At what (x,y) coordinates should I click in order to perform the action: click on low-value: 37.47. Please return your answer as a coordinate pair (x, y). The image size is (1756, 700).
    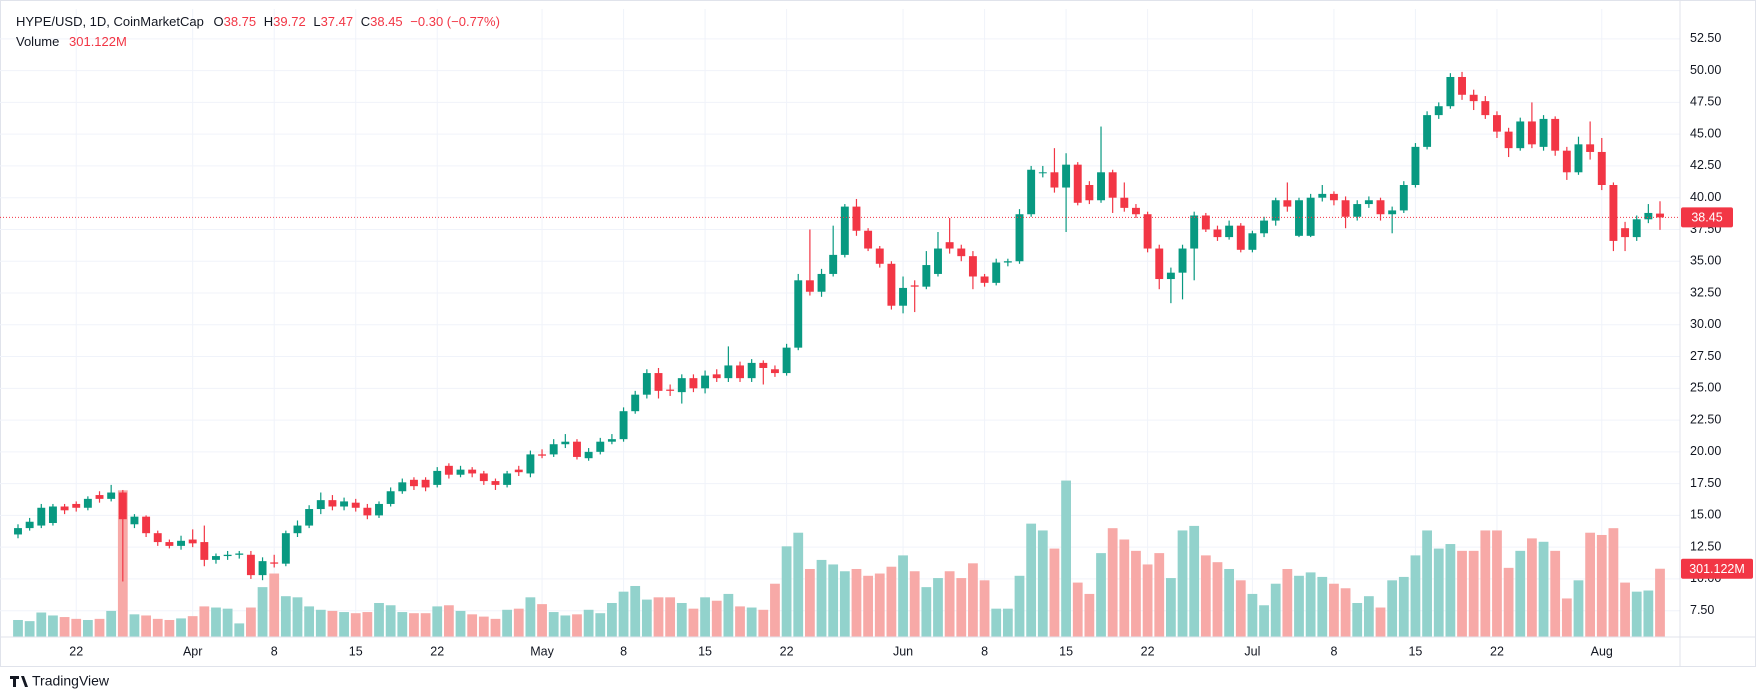
    Looking at the image, I should click on (337, 21).